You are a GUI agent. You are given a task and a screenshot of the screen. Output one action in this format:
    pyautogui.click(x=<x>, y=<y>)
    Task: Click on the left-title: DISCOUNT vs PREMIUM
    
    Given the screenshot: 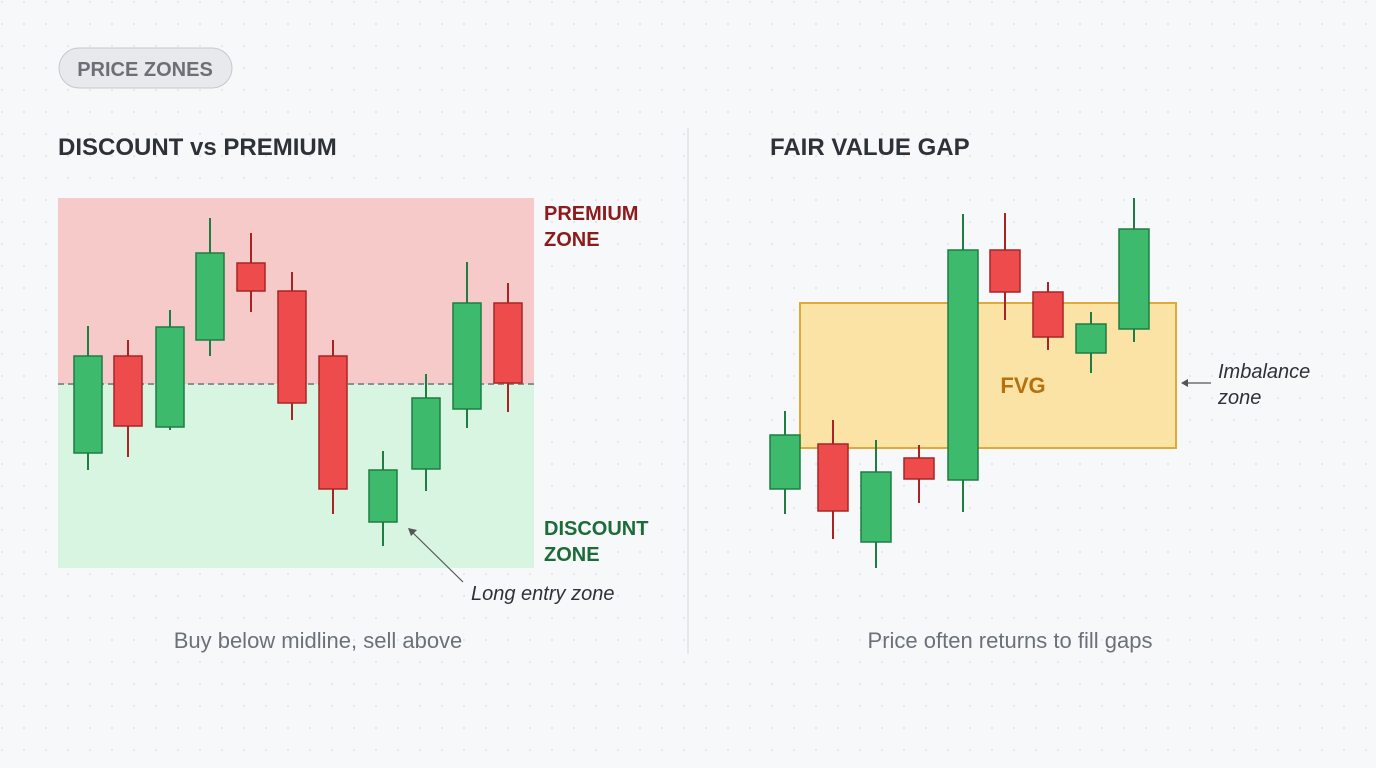 What is the action you would take?
    pyautogui.click(x=197, y=147)
    